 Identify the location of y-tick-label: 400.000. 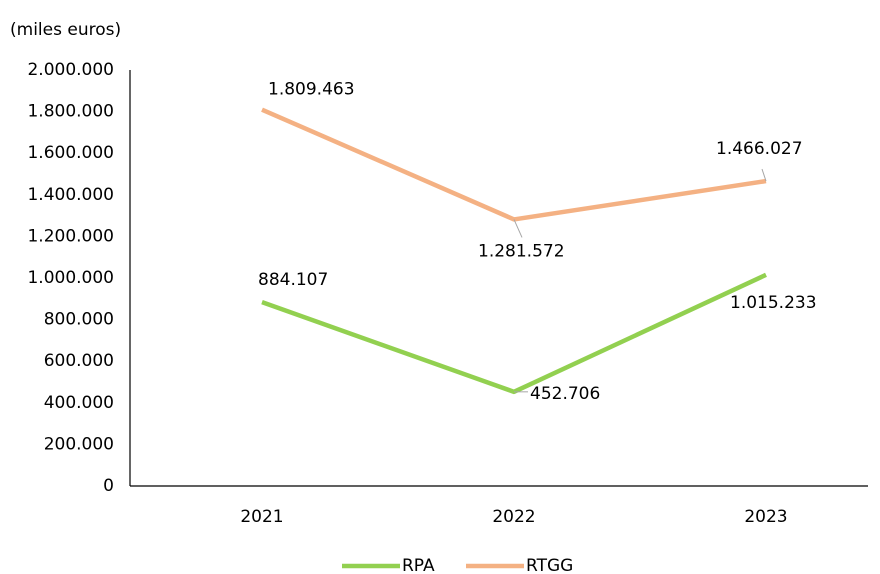
(79, 403).